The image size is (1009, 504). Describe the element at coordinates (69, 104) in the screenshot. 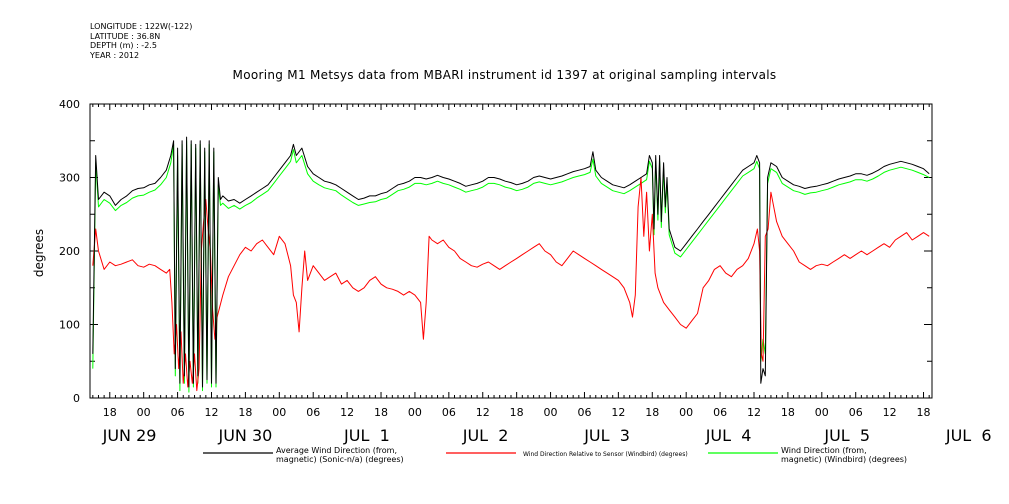

I see `y-tick-label: 400` at that location.